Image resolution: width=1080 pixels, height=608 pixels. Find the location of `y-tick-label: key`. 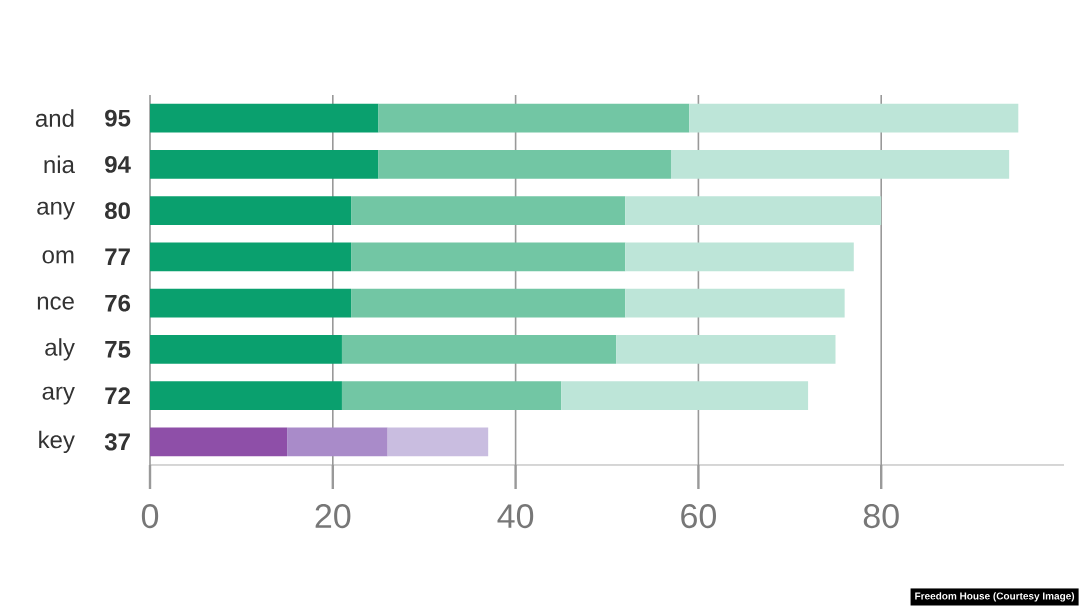

y-tick-label: key is located at coordinates (57, 442).